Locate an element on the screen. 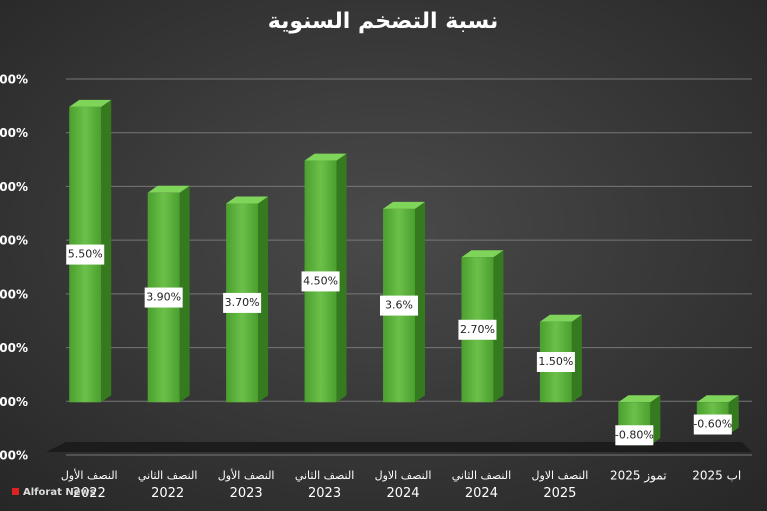 The height and width of the screenshot is (511, 767). x-tick-label: النصف الثاني 2024 is located at coordinates (481, 485).